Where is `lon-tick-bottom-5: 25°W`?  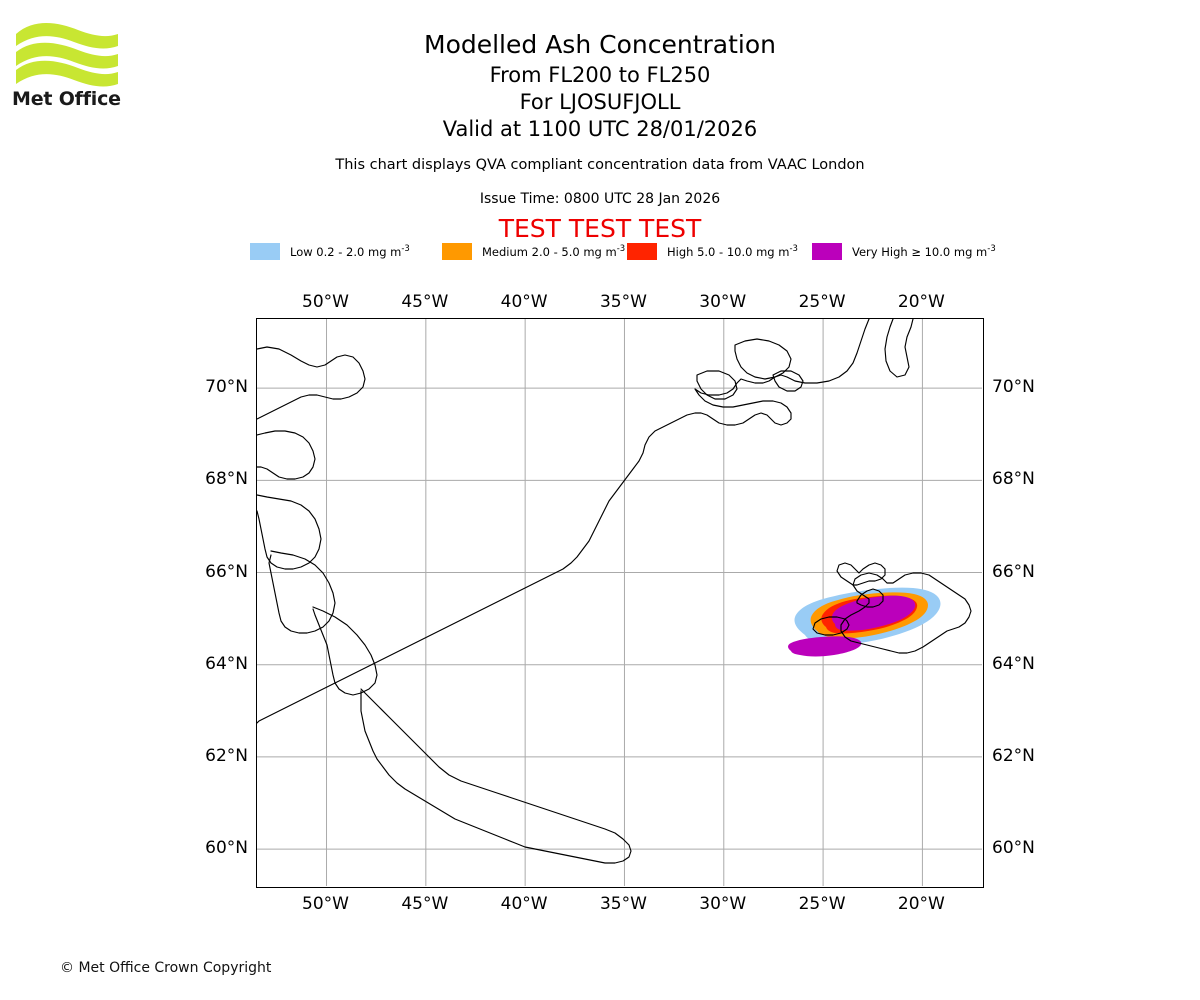 lon-tick-bottom-5: 25°W is located at coordinates (822, 904).